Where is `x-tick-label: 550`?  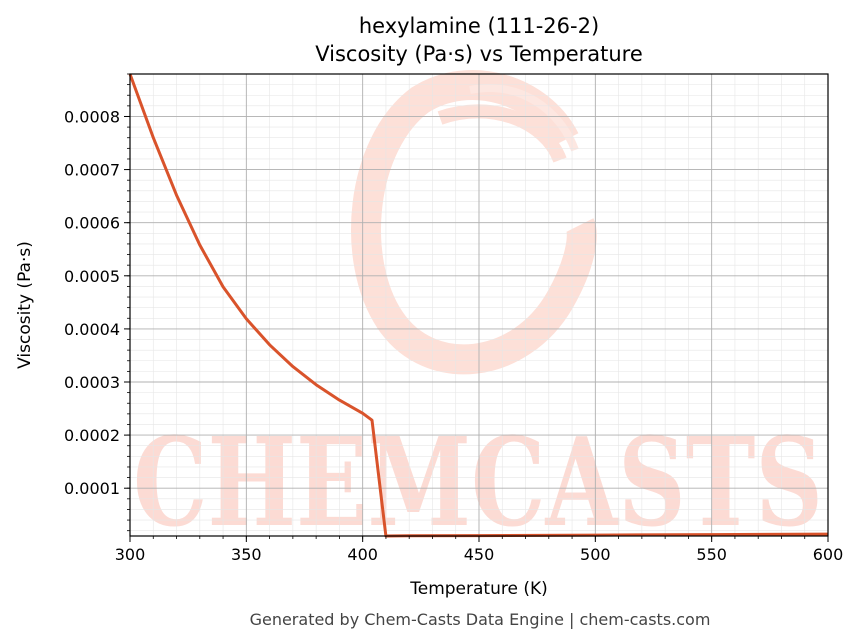
x-tick-label: 550 is located at coordinates (711, 554).